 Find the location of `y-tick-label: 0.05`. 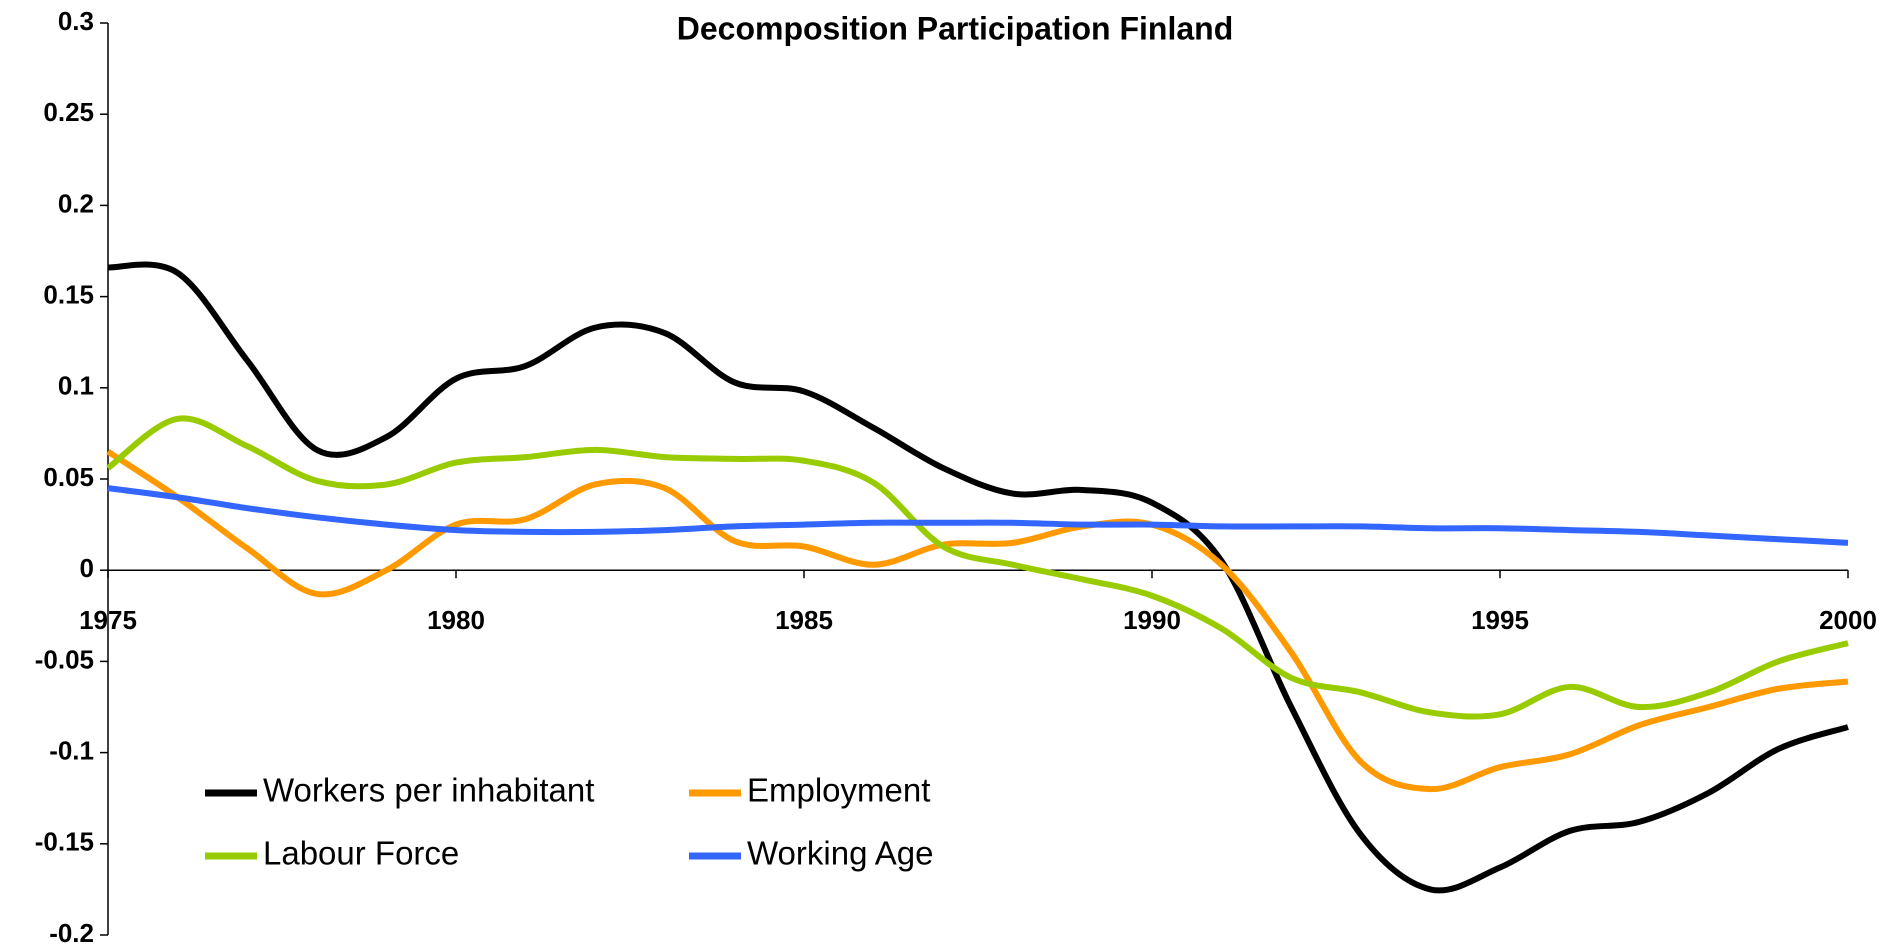

y-tick-label: 0.05 is located at coordinates (68, 477).